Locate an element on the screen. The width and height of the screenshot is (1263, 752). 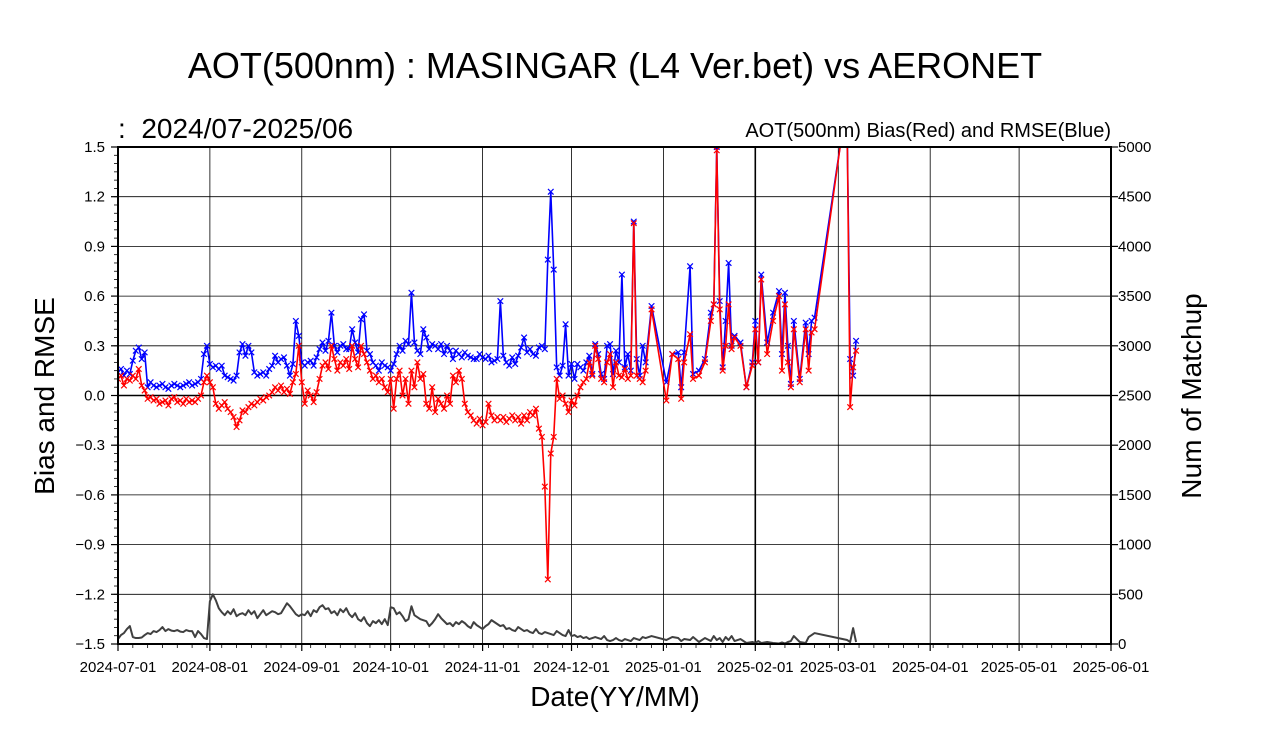
y-tick-label: 0.0 is located at coordinates (94, 396).